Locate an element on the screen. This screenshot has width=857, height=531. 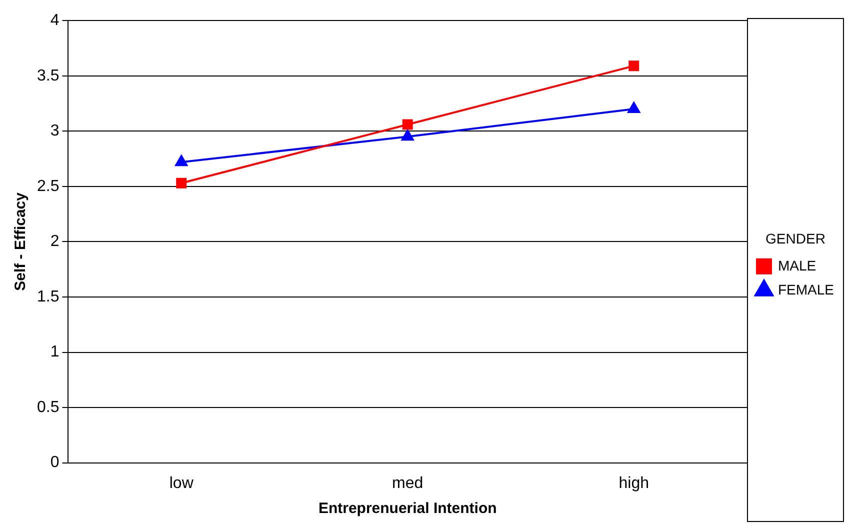
y-tick-label: 3.5 is located at coordinates (48, 75).